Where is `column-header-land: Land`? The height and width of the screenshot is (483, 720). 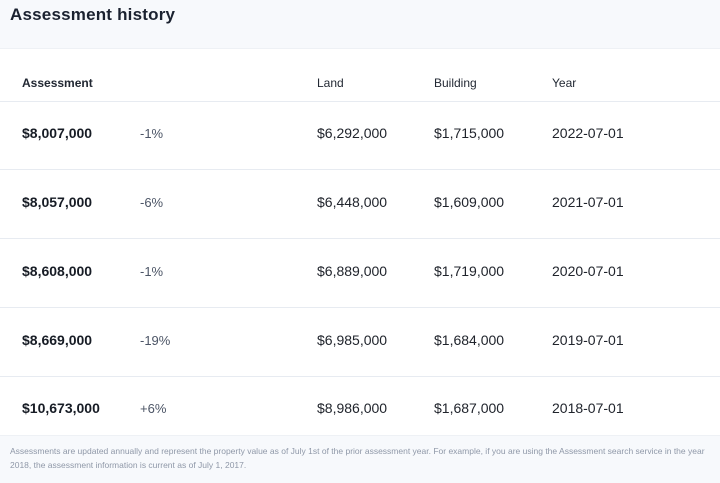 column-header-land: Land is located at coordinates (330, 83).